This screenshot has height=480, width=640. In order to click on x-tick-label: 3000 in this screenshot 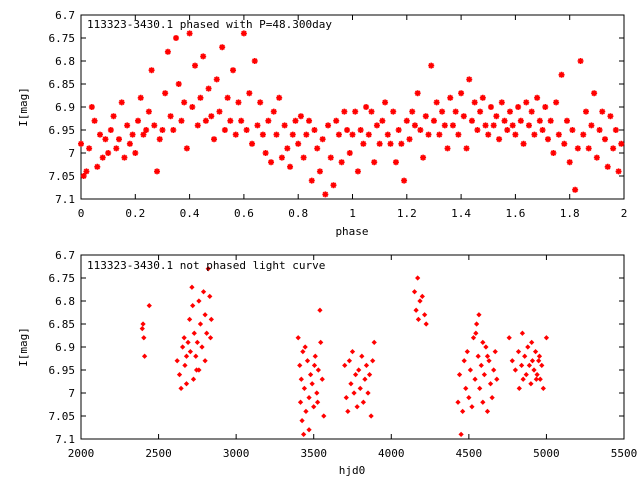, I will do `click(236, 453)`.